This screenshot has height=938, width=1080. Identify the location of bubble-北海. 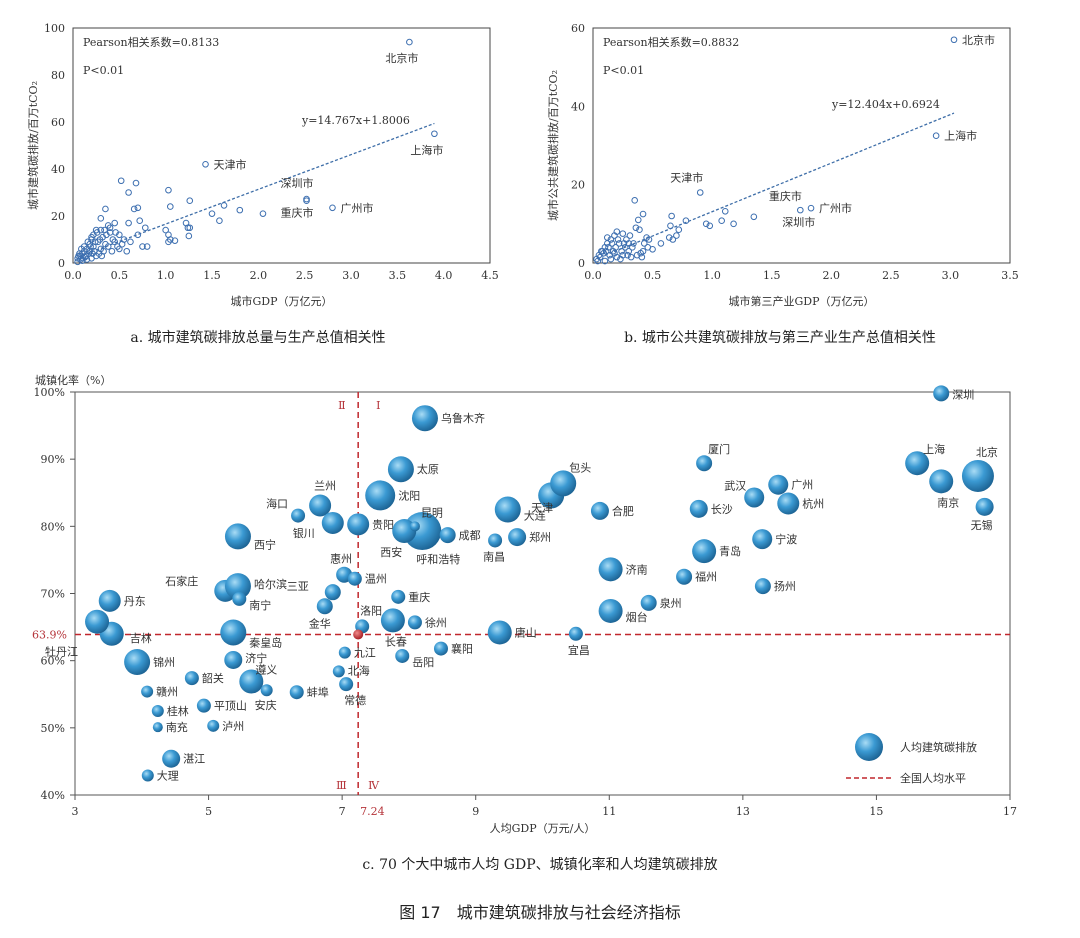
(338, 671).